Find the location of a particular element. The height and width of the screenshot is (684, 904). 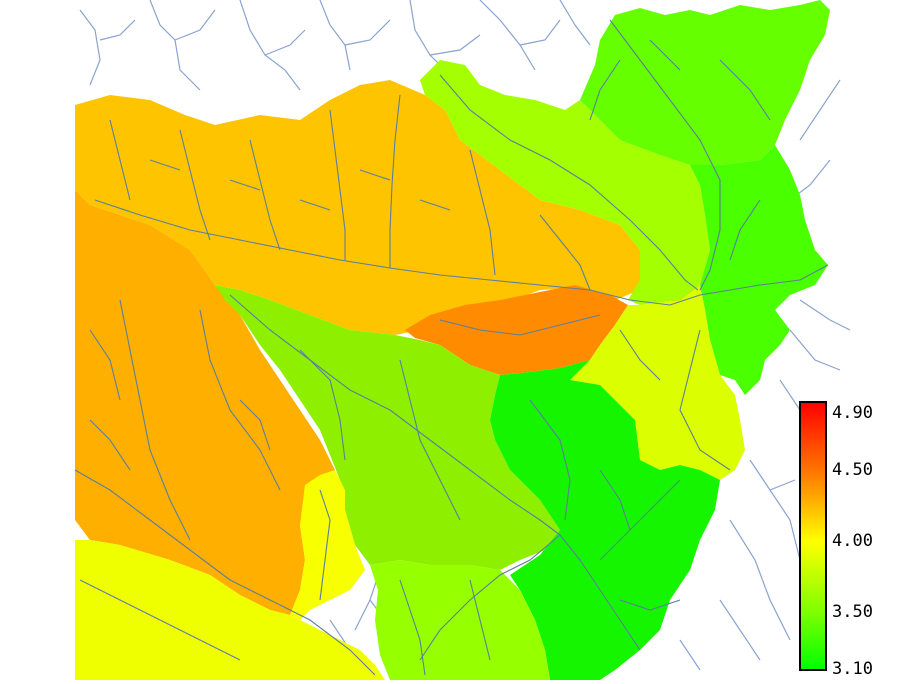

subbasin-east-green is located at coordinates (759, 270).